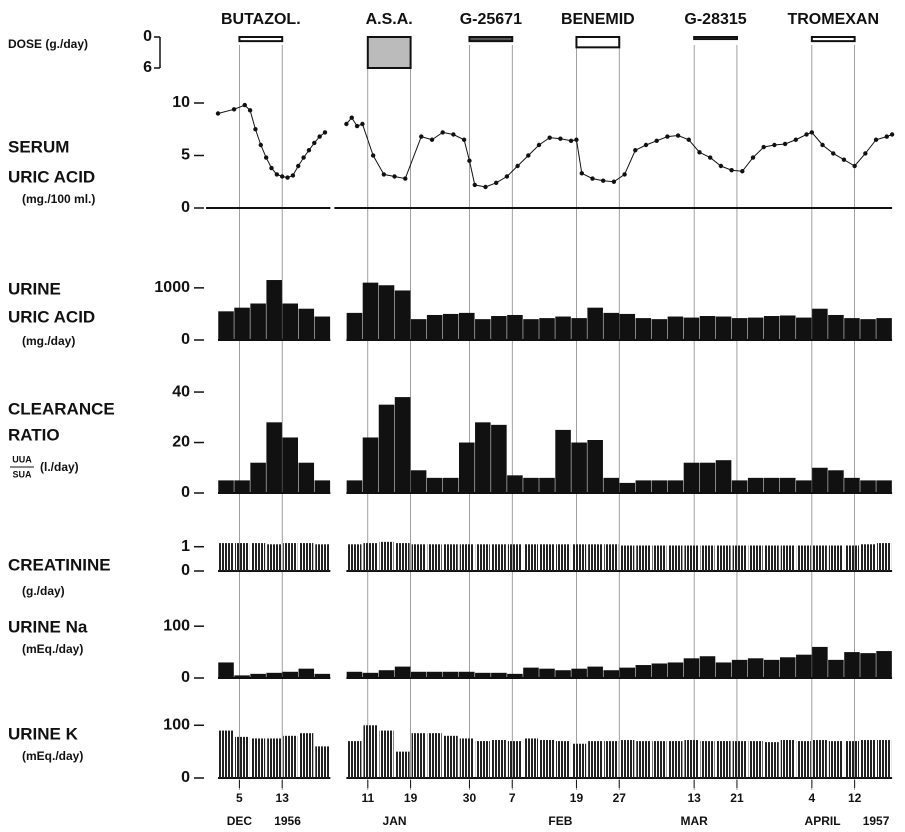 The image size is (905, 832). Describe the element at coordinates (51, 176) in the screenshot. I see `panel-label: URIC ACID` at that location.